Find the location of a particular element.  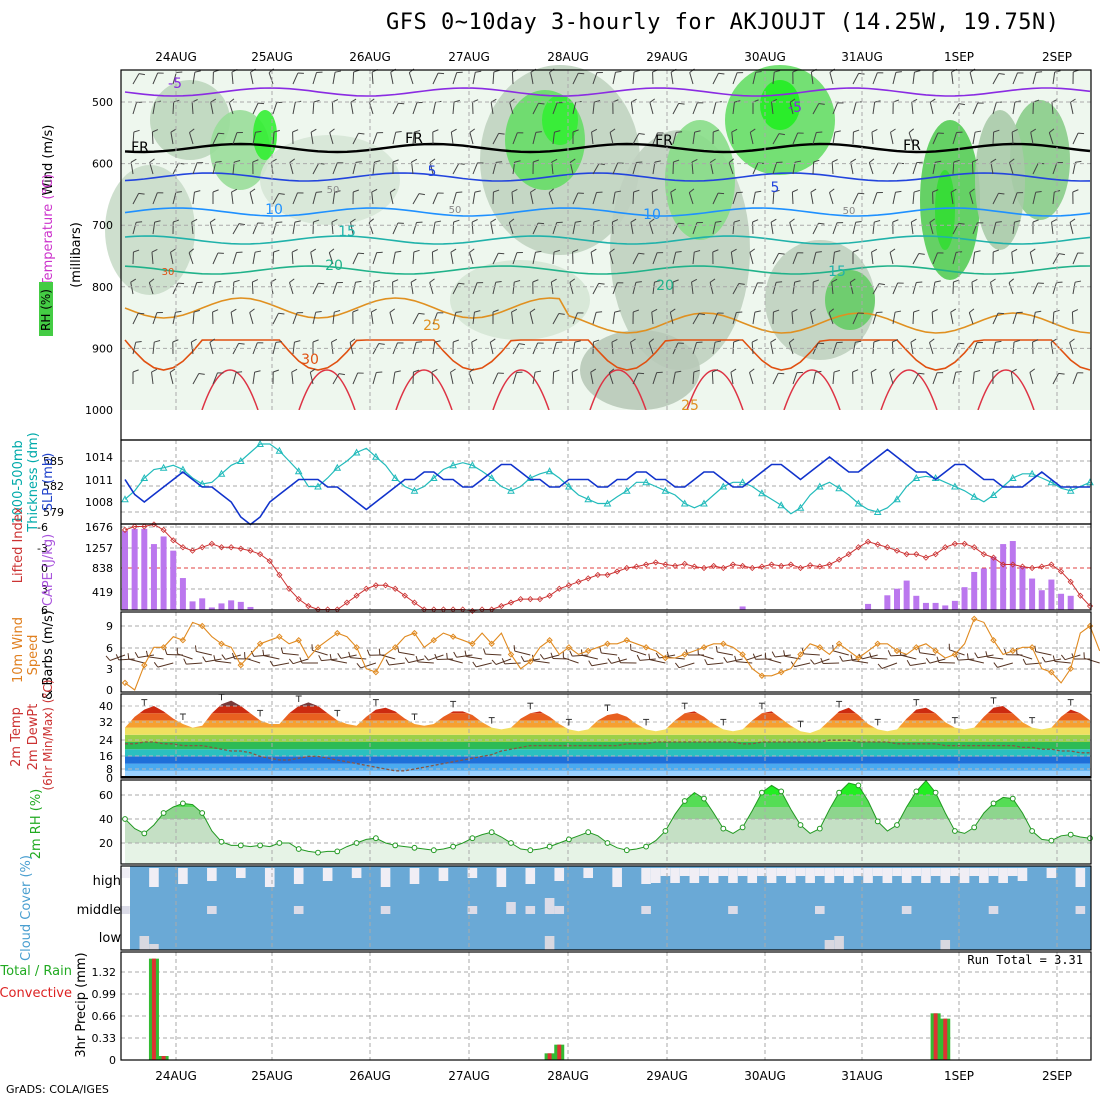

rh-tick: 20 is located at coordinates (106, 843).